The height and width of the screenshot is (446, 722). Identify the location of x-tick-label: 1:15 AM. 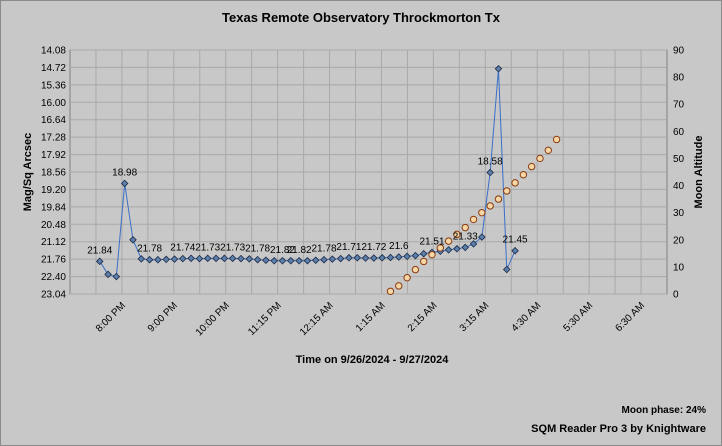
(371, 317).